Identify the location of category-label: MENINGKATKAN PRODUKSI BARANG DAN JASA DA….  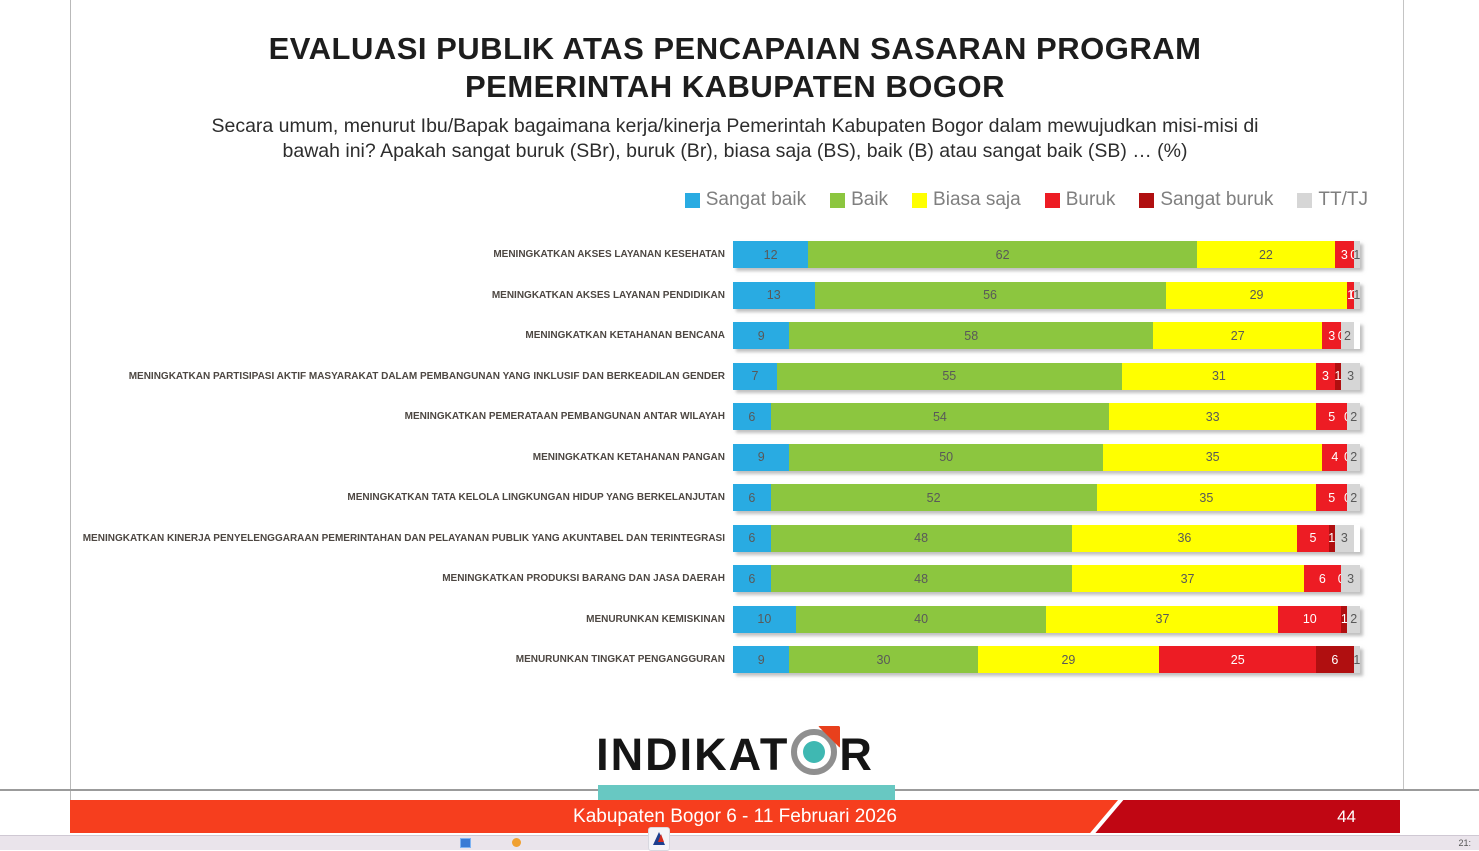
(583, 578).